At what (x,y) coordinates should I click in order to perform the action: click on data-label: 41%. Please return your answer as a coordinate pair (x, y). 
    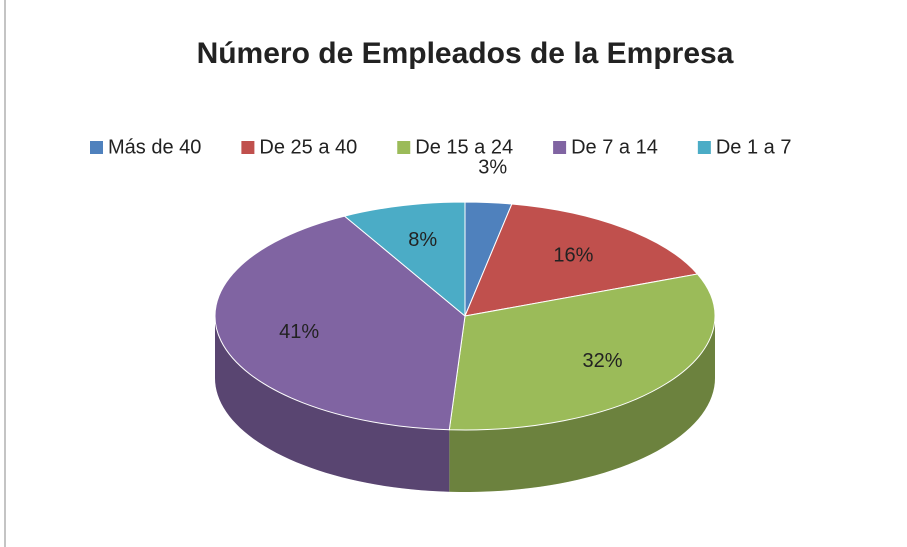
    Looking at the image, I should click on (299, 332).